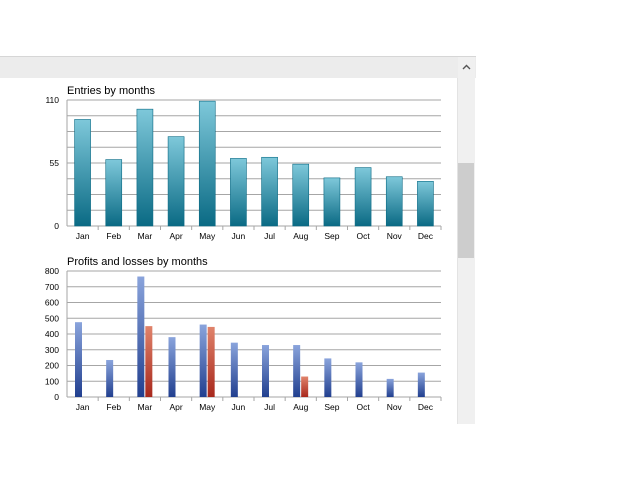  I want to click on vertical-scrollbar, so click(466, 240).